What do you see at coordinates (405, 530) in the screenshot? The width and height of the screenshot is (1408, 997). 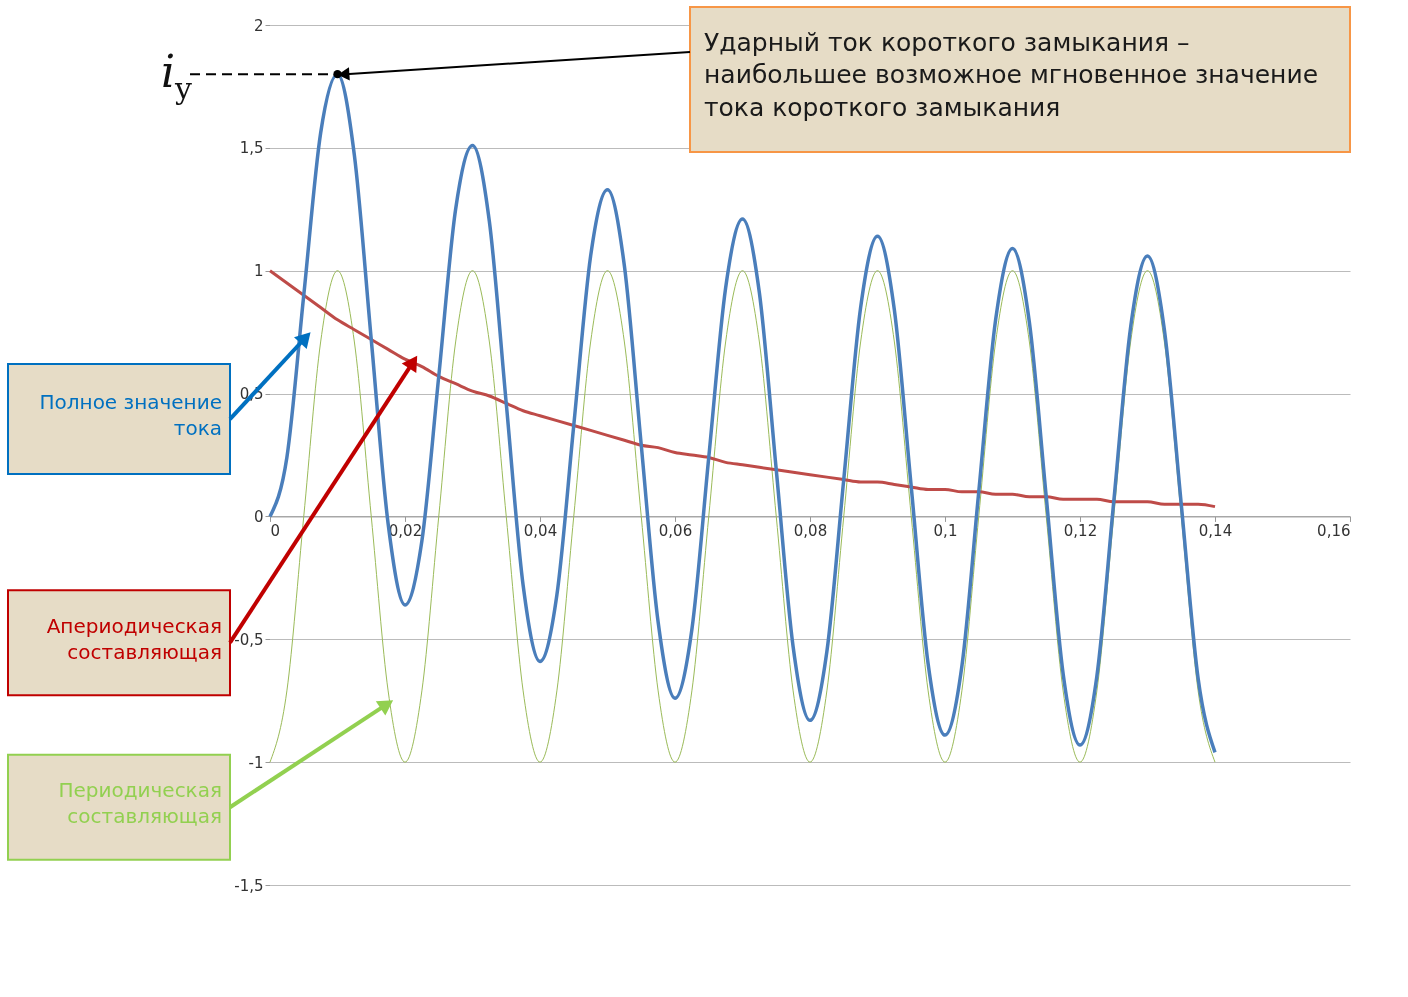 I see `x-tick-label: 0,02` at bounding box center [405, 530].